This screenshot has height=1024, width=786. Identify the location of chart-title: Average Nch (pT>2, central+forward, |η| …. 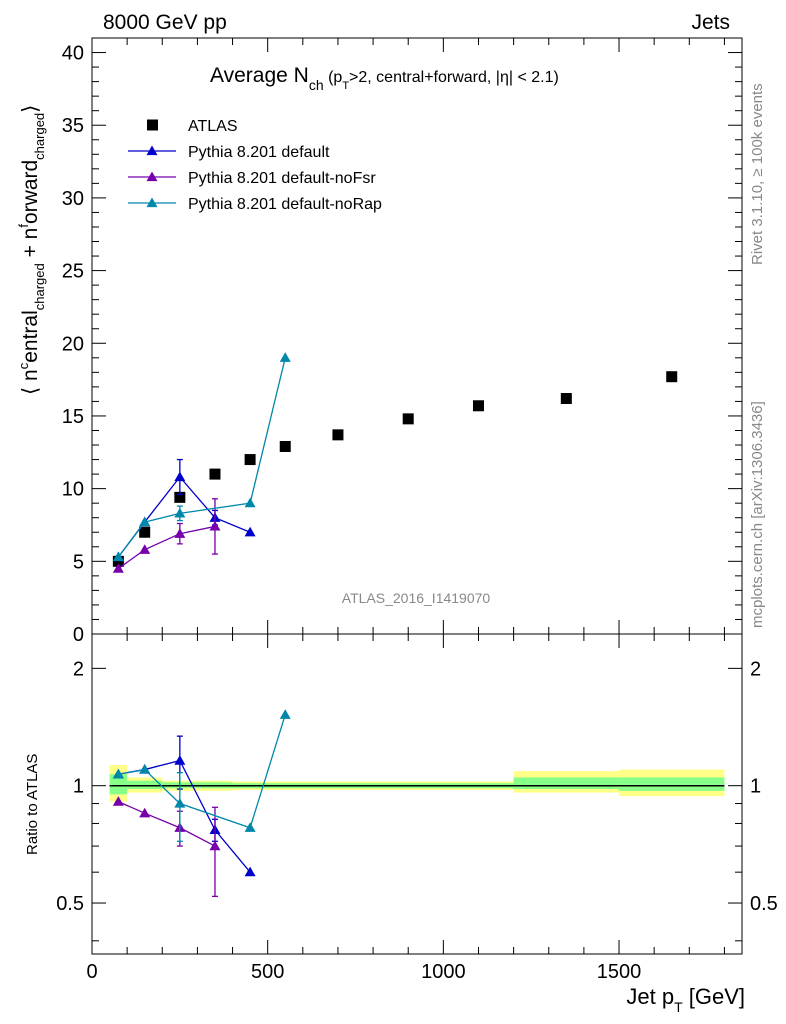
(384, 78).